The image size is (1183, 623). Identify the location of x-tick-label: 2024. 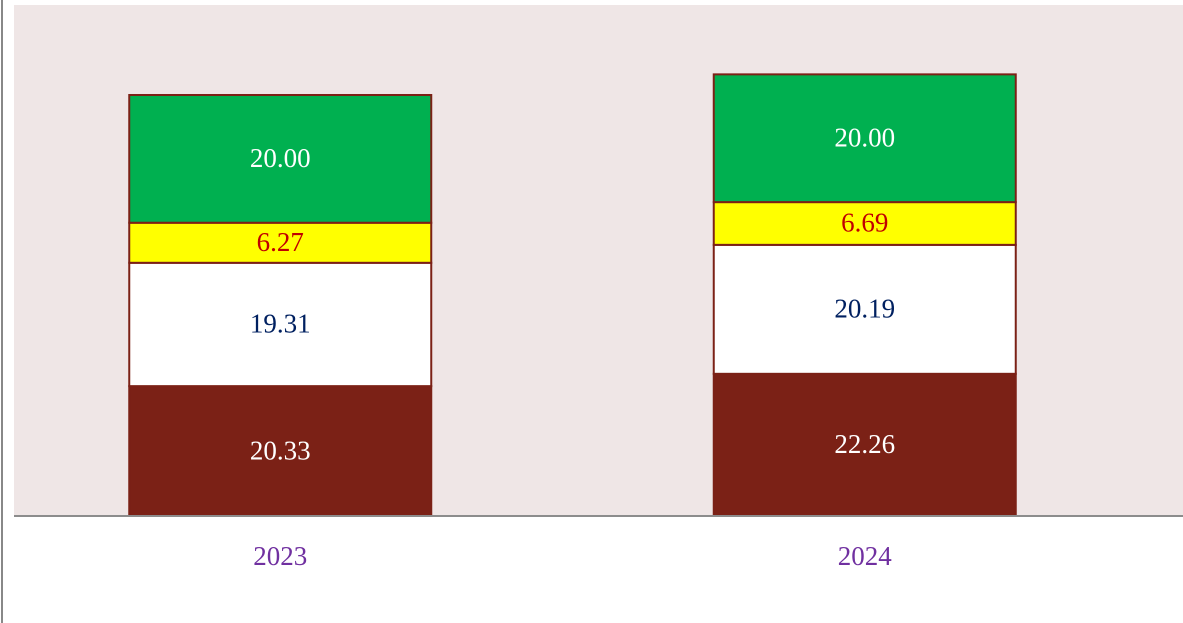
(865, 556).